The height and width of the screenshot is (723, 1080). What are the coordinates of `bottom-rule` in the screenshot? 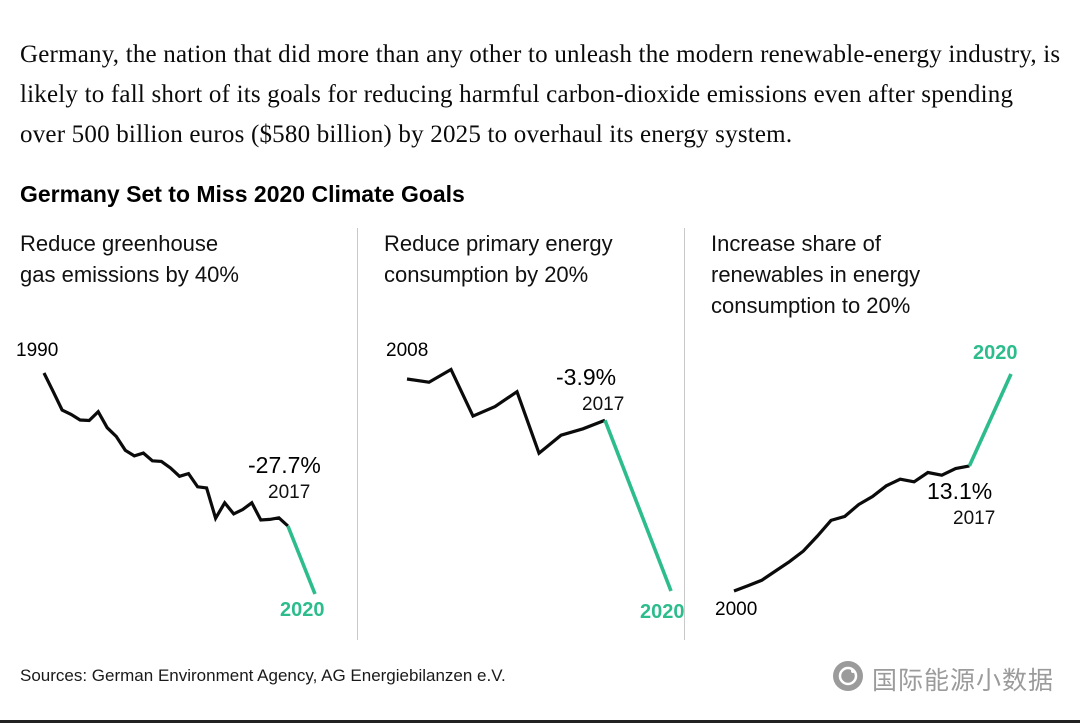 It's located at (540, 721).